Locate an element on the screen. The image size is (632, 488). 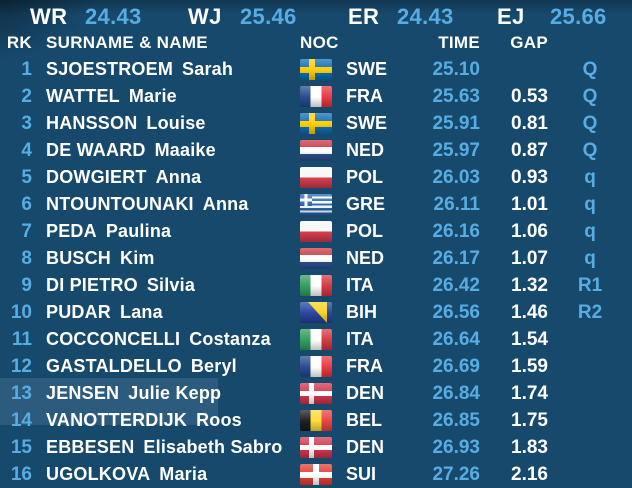
table-row: 4 DE WAARD Maaike NED 25.97 0.87 Q is located at coordinates (316, 150).